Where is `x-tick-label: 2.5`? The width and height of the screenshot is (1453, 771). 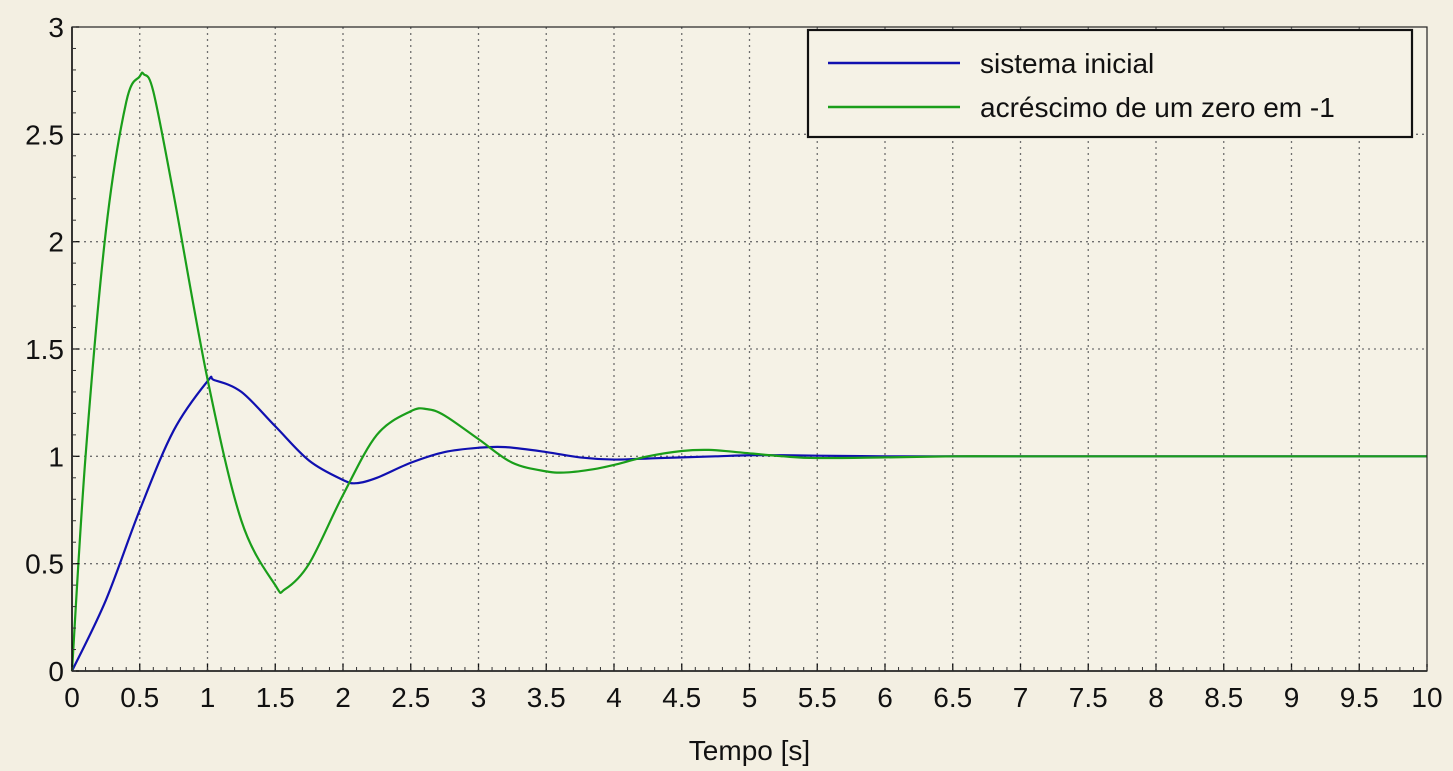
x-tick-label: 2.5 is located at coordinates (410, 697).